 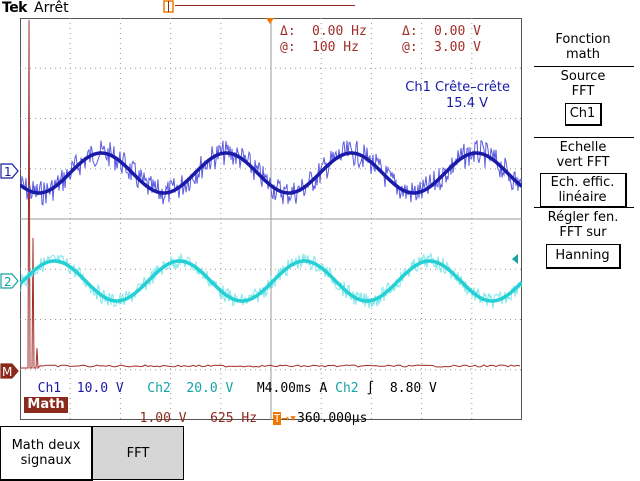 What do you see at coordinates (583, 47) in the screenshot?
I see `menu-title: Fonction math` at bounding box center [583, 47].